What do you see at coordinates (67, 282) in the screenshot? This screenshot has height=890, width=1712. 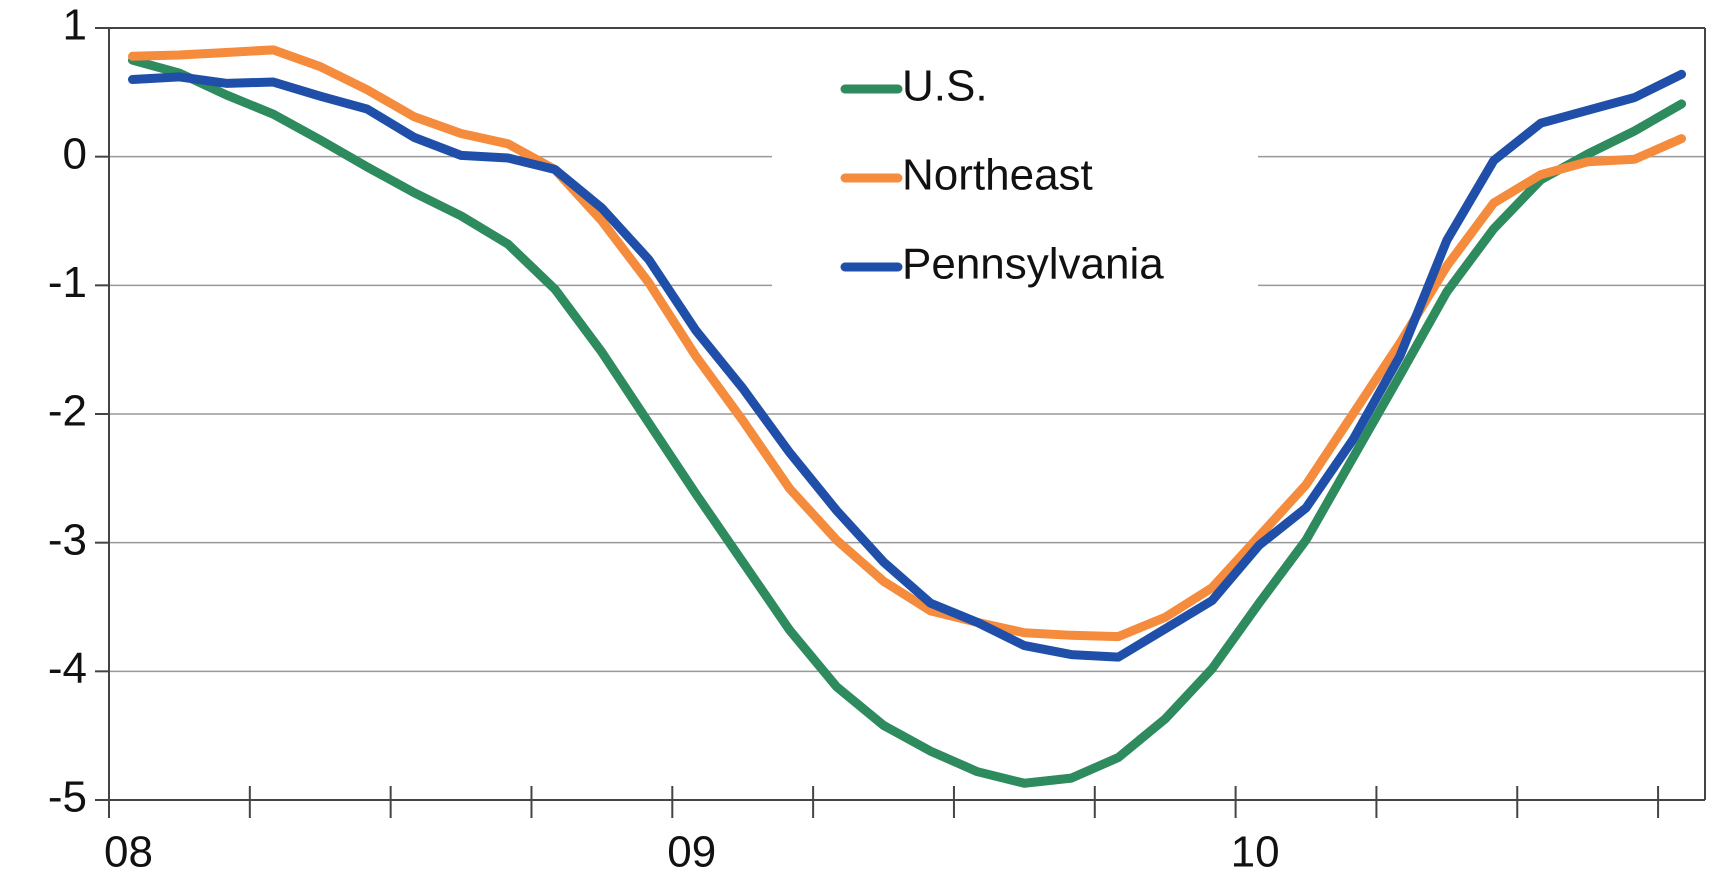 I see `y-tick-label: -1` at bounding box center [67, 282].